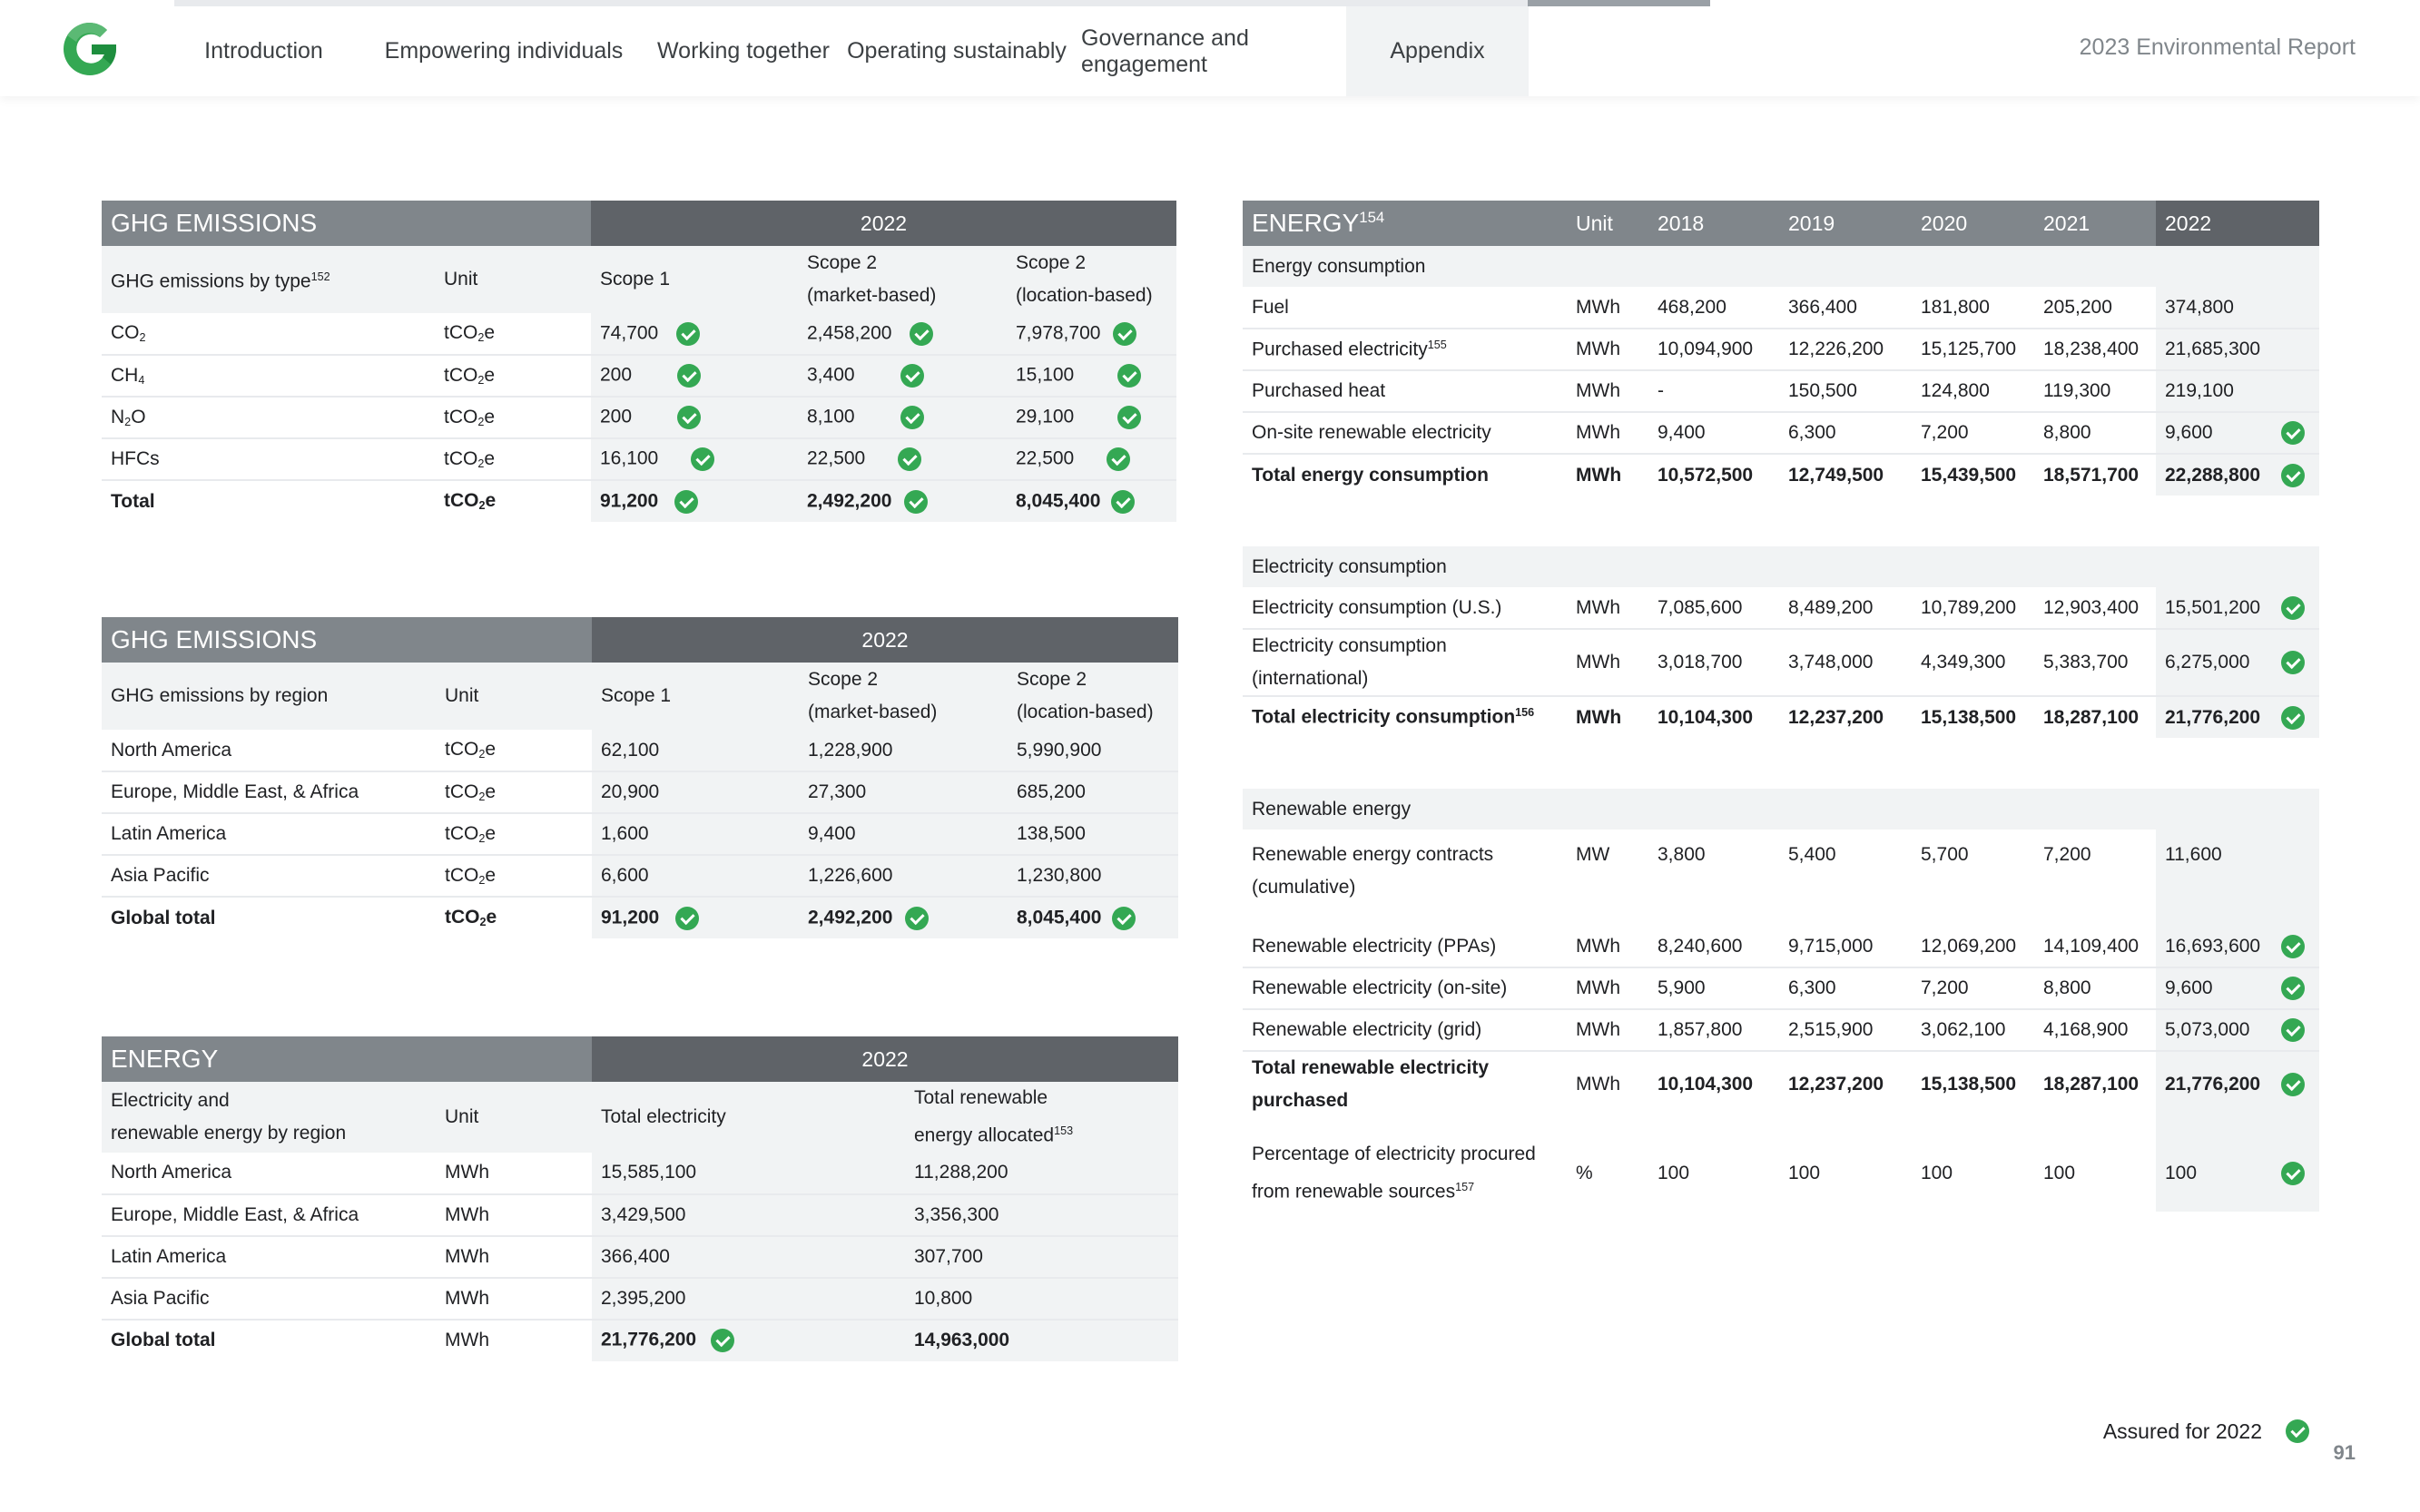 The image size is (2420, 1512). I want to click on table-row: North America MWh 15,585,100 11,288,200, so click(640, 1173).